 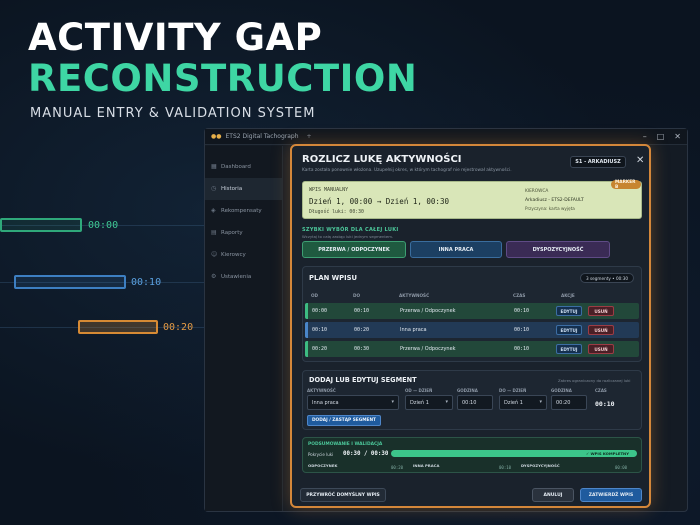 What do you see at coordinates (321, 454) in the screenshot?
I see `coverage-label: Pokrycie luki` at bounding box center [321, 454].